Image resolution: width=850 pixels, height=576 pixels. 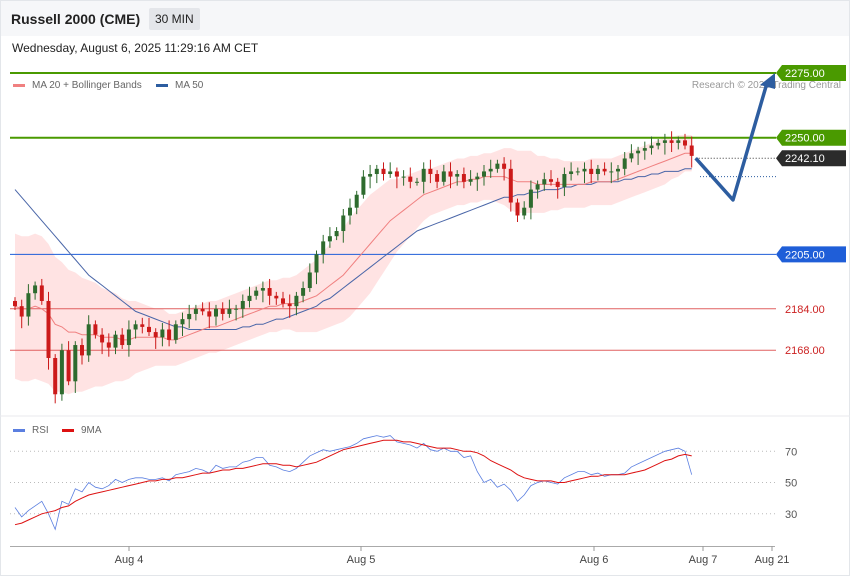 What do you see at coordinates (703, 560) in the screenshot?
I see `x-tick-label: Aug 7` at bounding box center [703, 560].